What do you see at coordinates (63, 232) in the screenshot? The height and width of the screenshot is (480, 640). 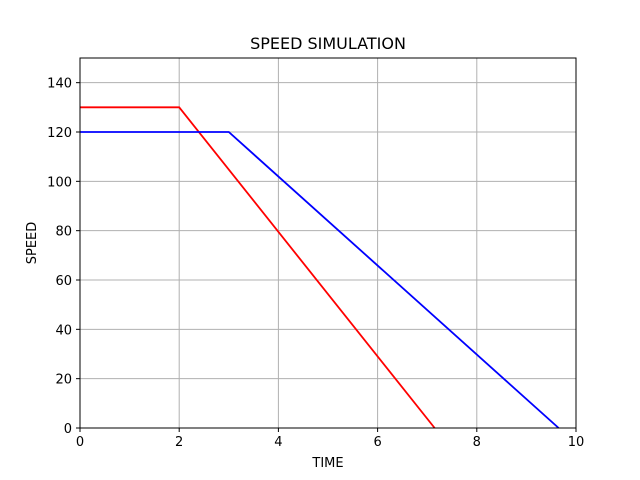 I see `y-tick-label: 80` at bounding box center [63, 232].